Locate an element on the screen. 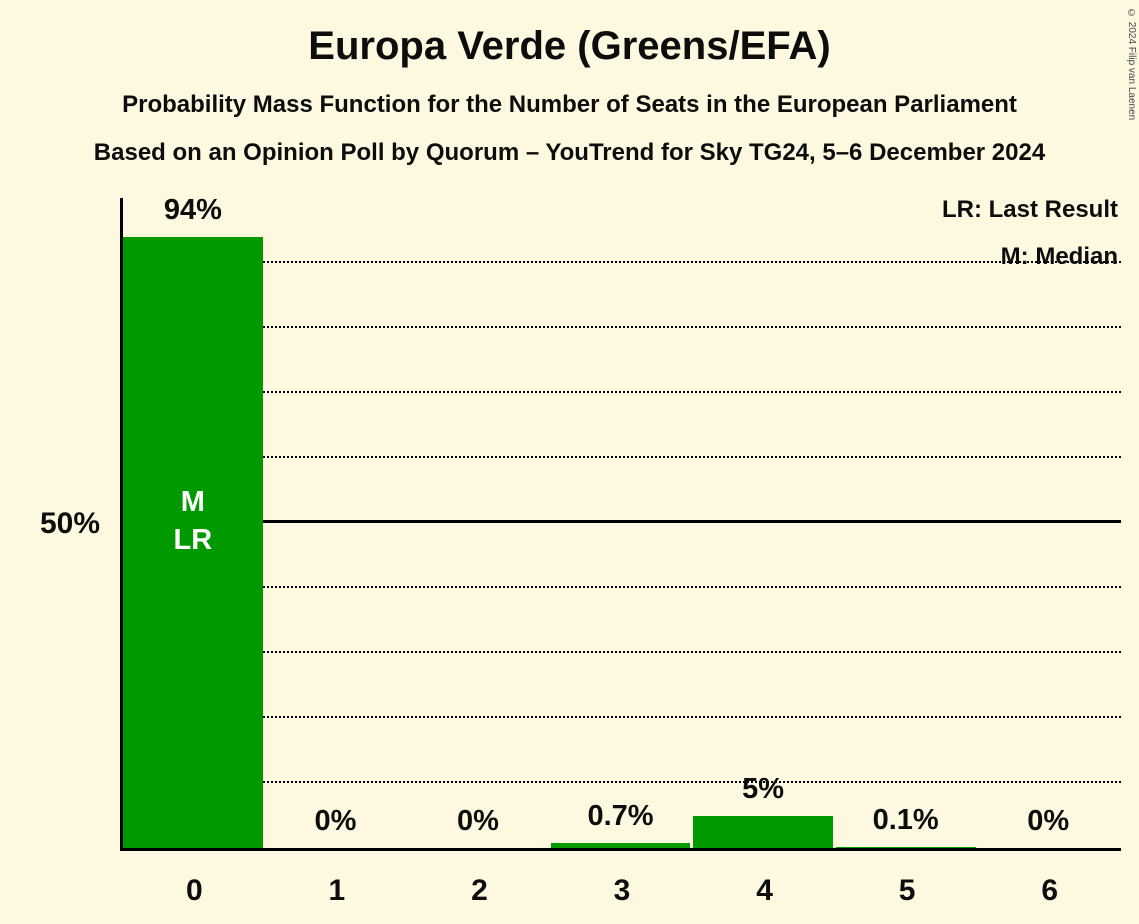 The image size is (1139, 924). value-label-1: 0% is located at coordinates (335, 821).